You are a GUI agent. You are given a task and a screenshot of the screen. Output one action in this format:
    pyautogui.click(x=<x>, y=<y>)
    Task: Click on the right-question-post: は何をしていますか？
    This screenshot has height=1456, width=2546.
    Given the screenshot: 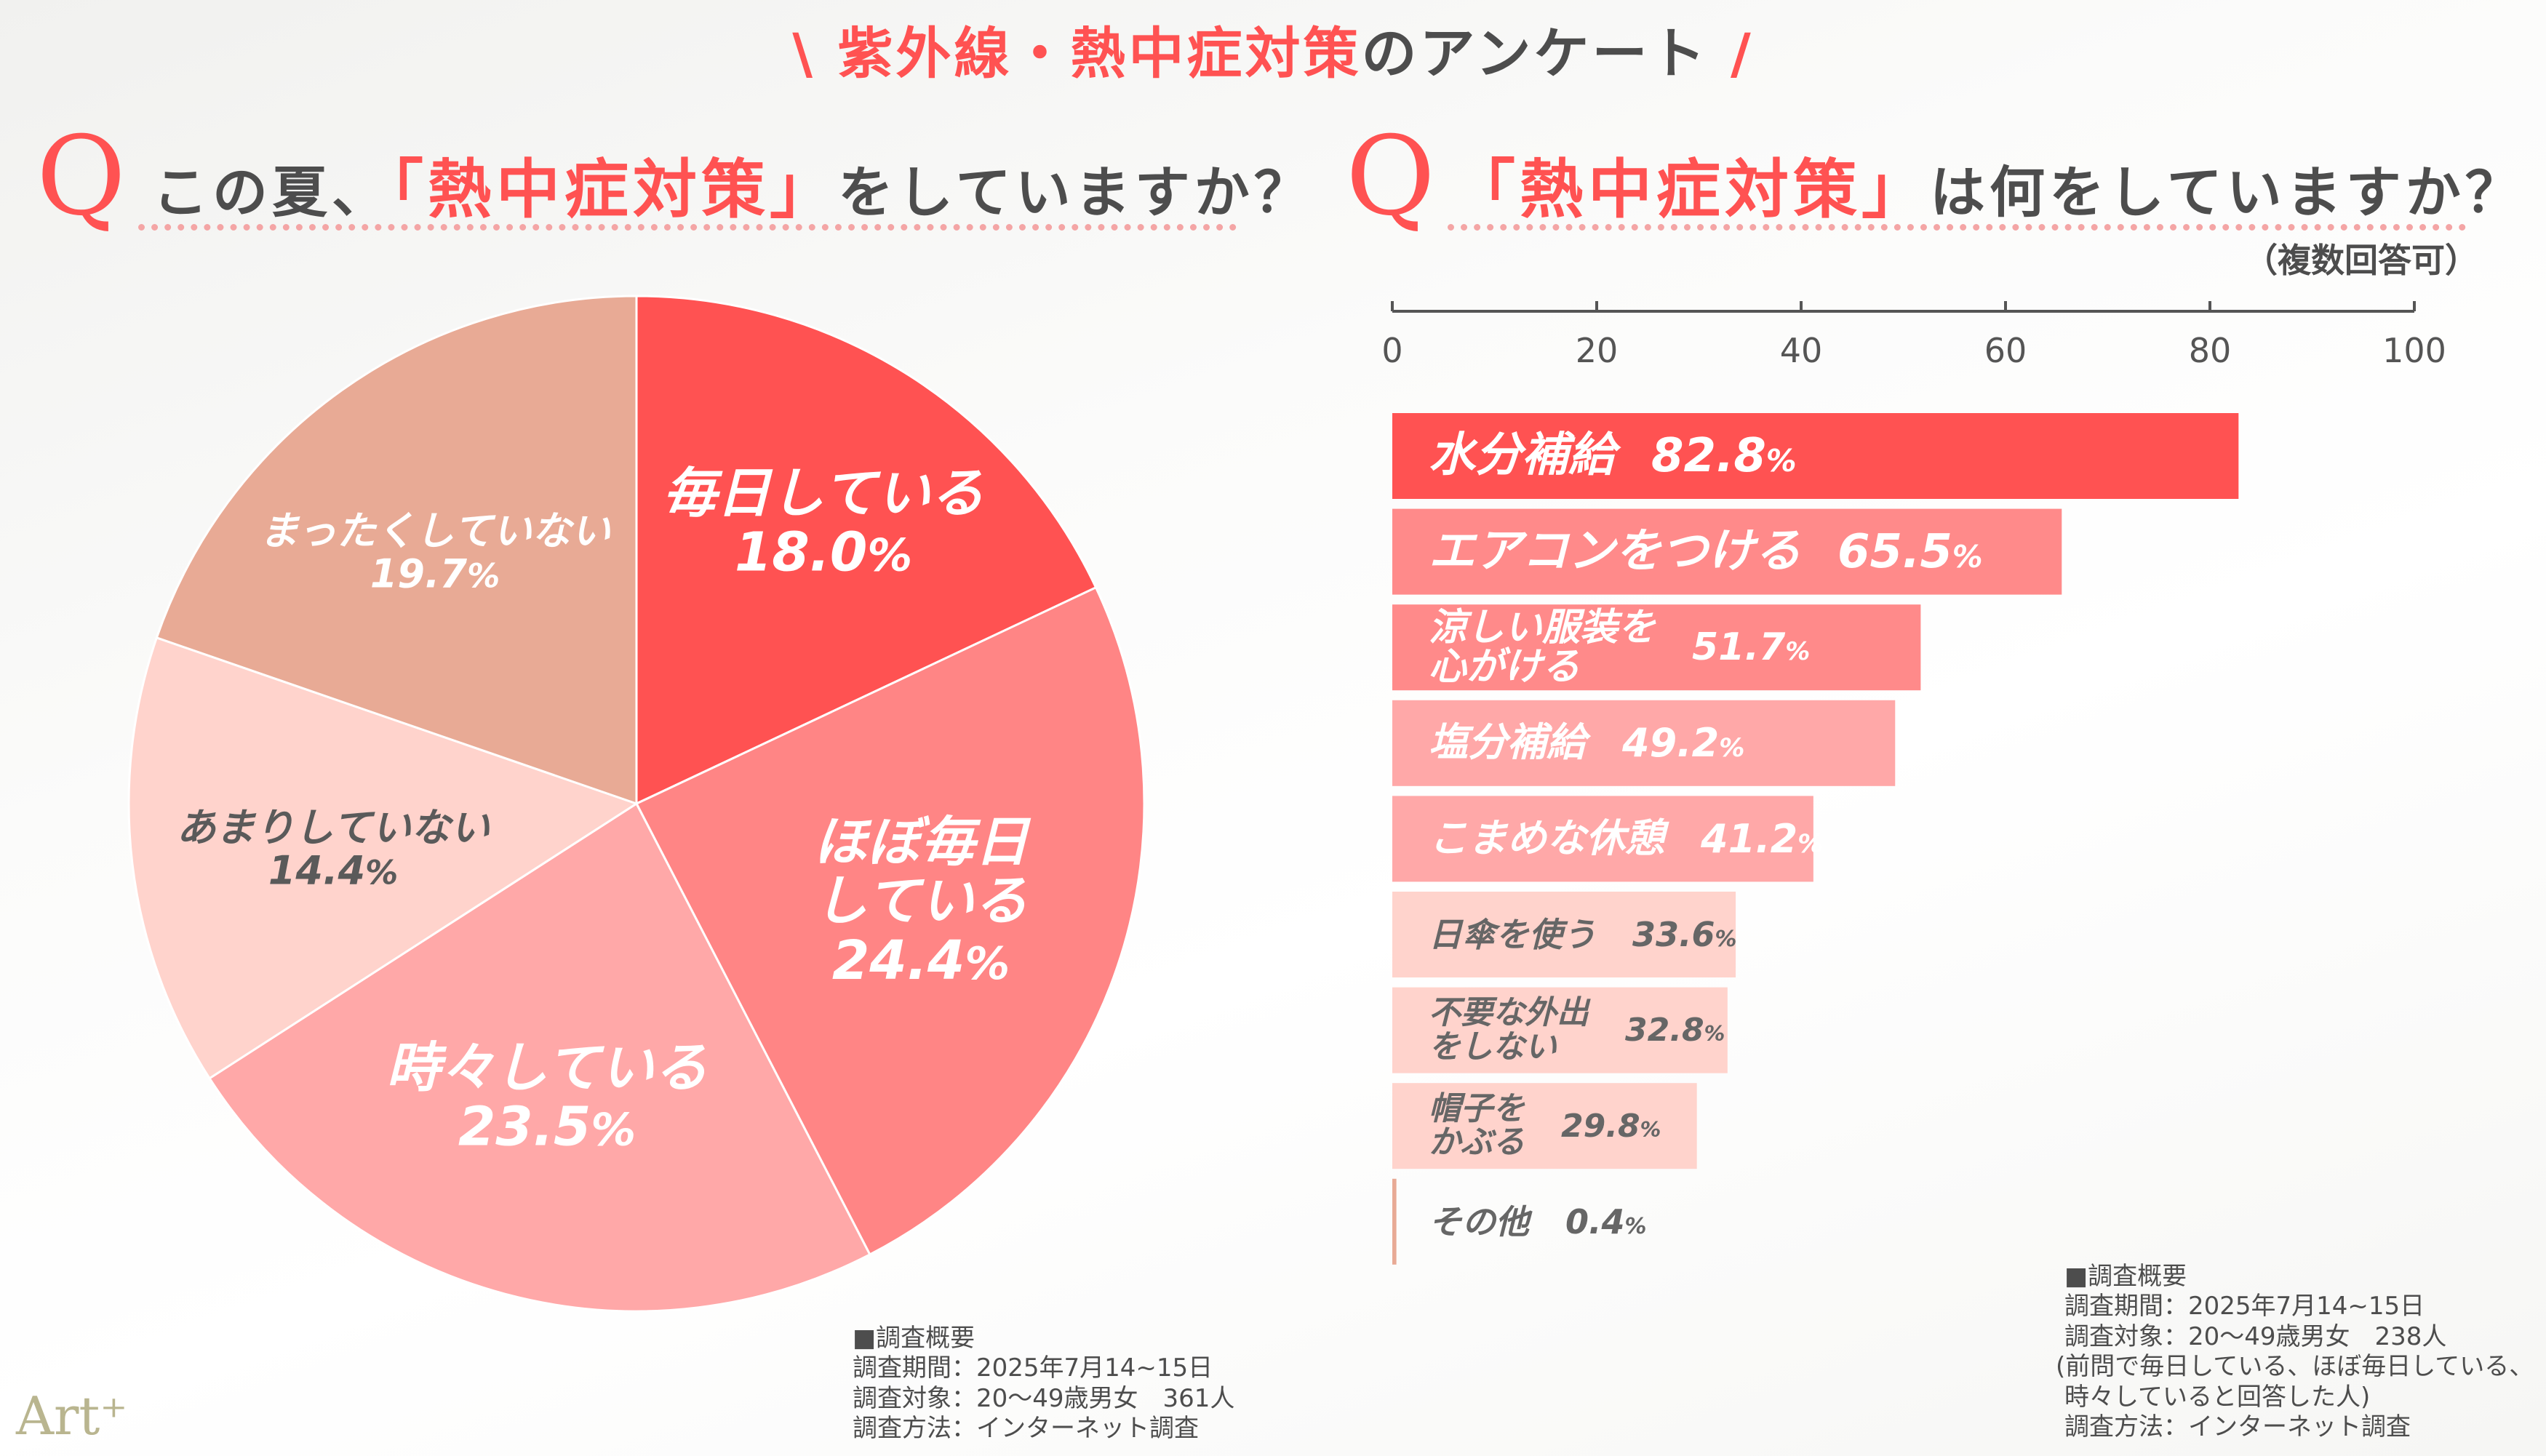 What is the action you would take?
    pyautogui.click(x=2227, y=192)
    